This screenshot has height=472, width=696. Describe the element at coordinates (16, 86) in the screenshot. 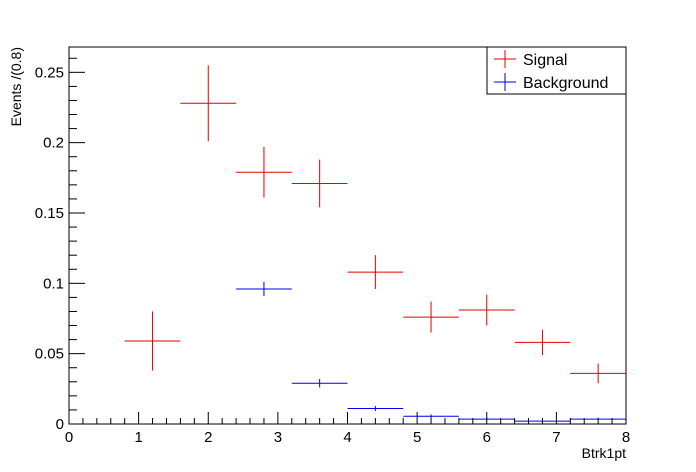

I see `y-axis-title: Events /(0.8)` at that location.